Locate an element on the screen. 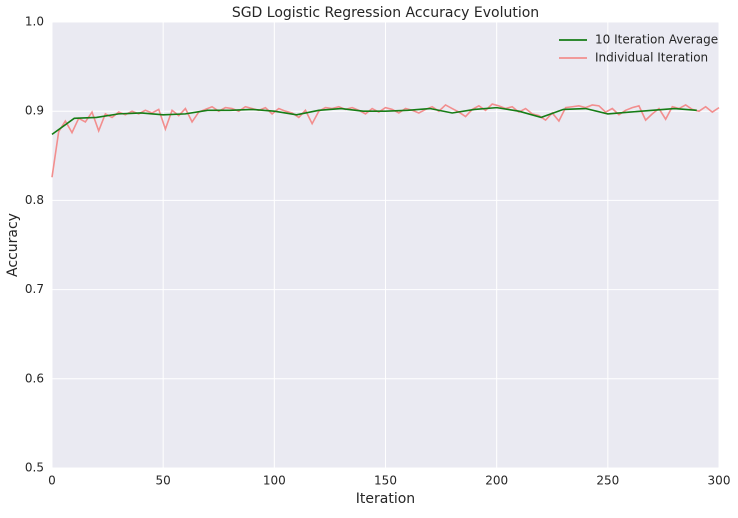 The image size is (738, 518). x-tick-label: 300 is located at coordinates (719, 481).